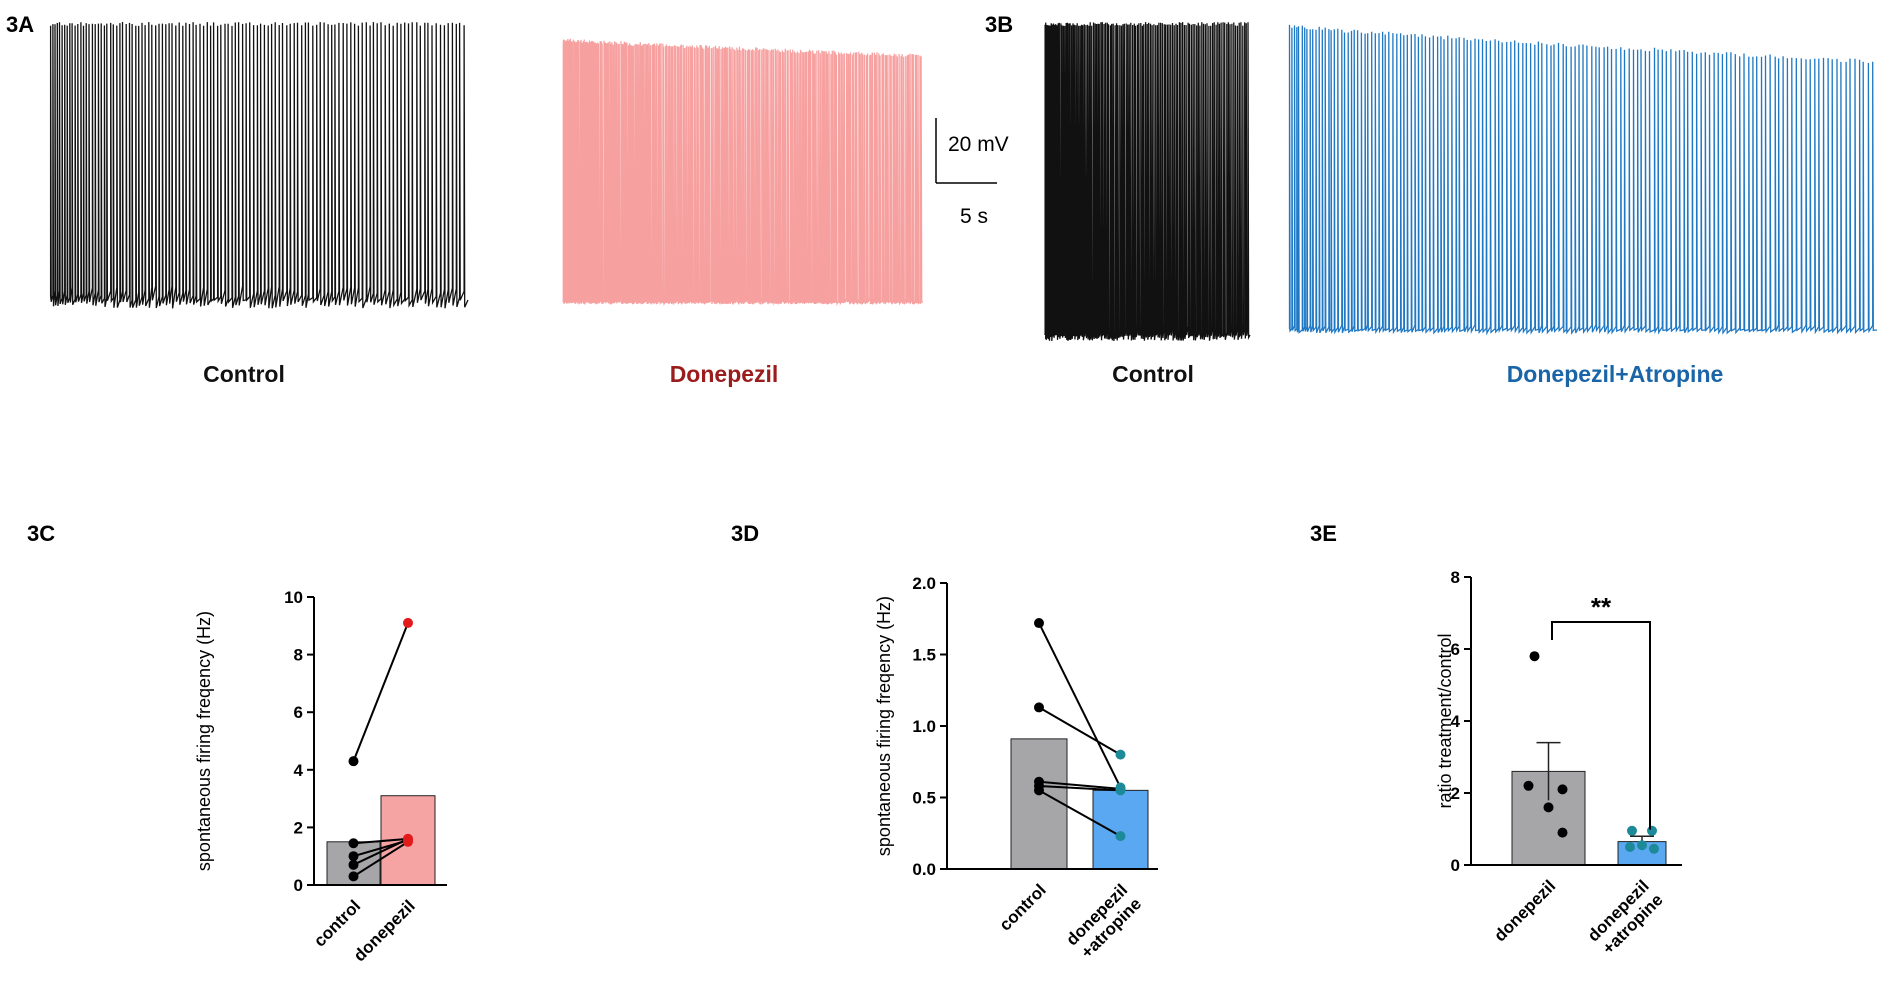  What do you see at coordinates (924, 726) in the screenshot?
I see `y-tick-label: 1.0` at bounding box center [924, 726].